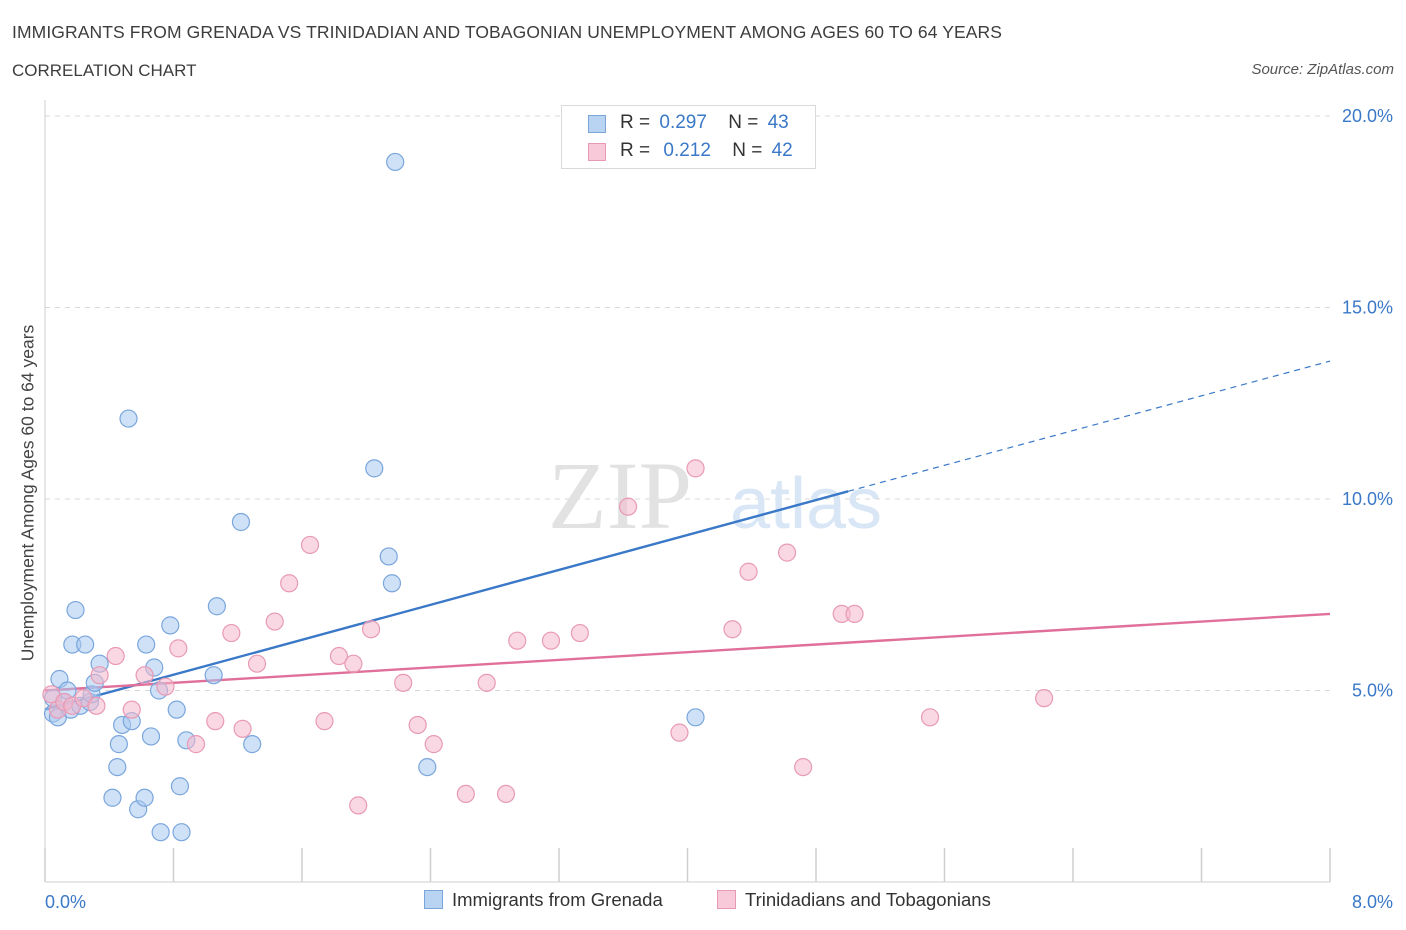  Describe the element at coordinates (683, 122) in the screenshot. I see `legend-r-value: 0.297` at that location.